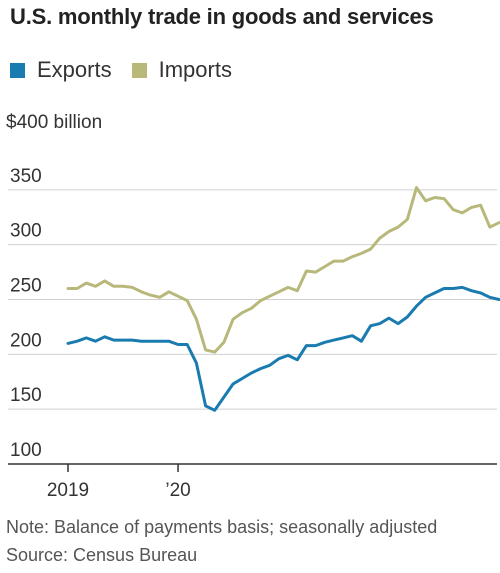  What do you see at coordinates (26, 176) in the screenshot?
I see `y-tick-label-350: 350` at bounding box center [26, 176].